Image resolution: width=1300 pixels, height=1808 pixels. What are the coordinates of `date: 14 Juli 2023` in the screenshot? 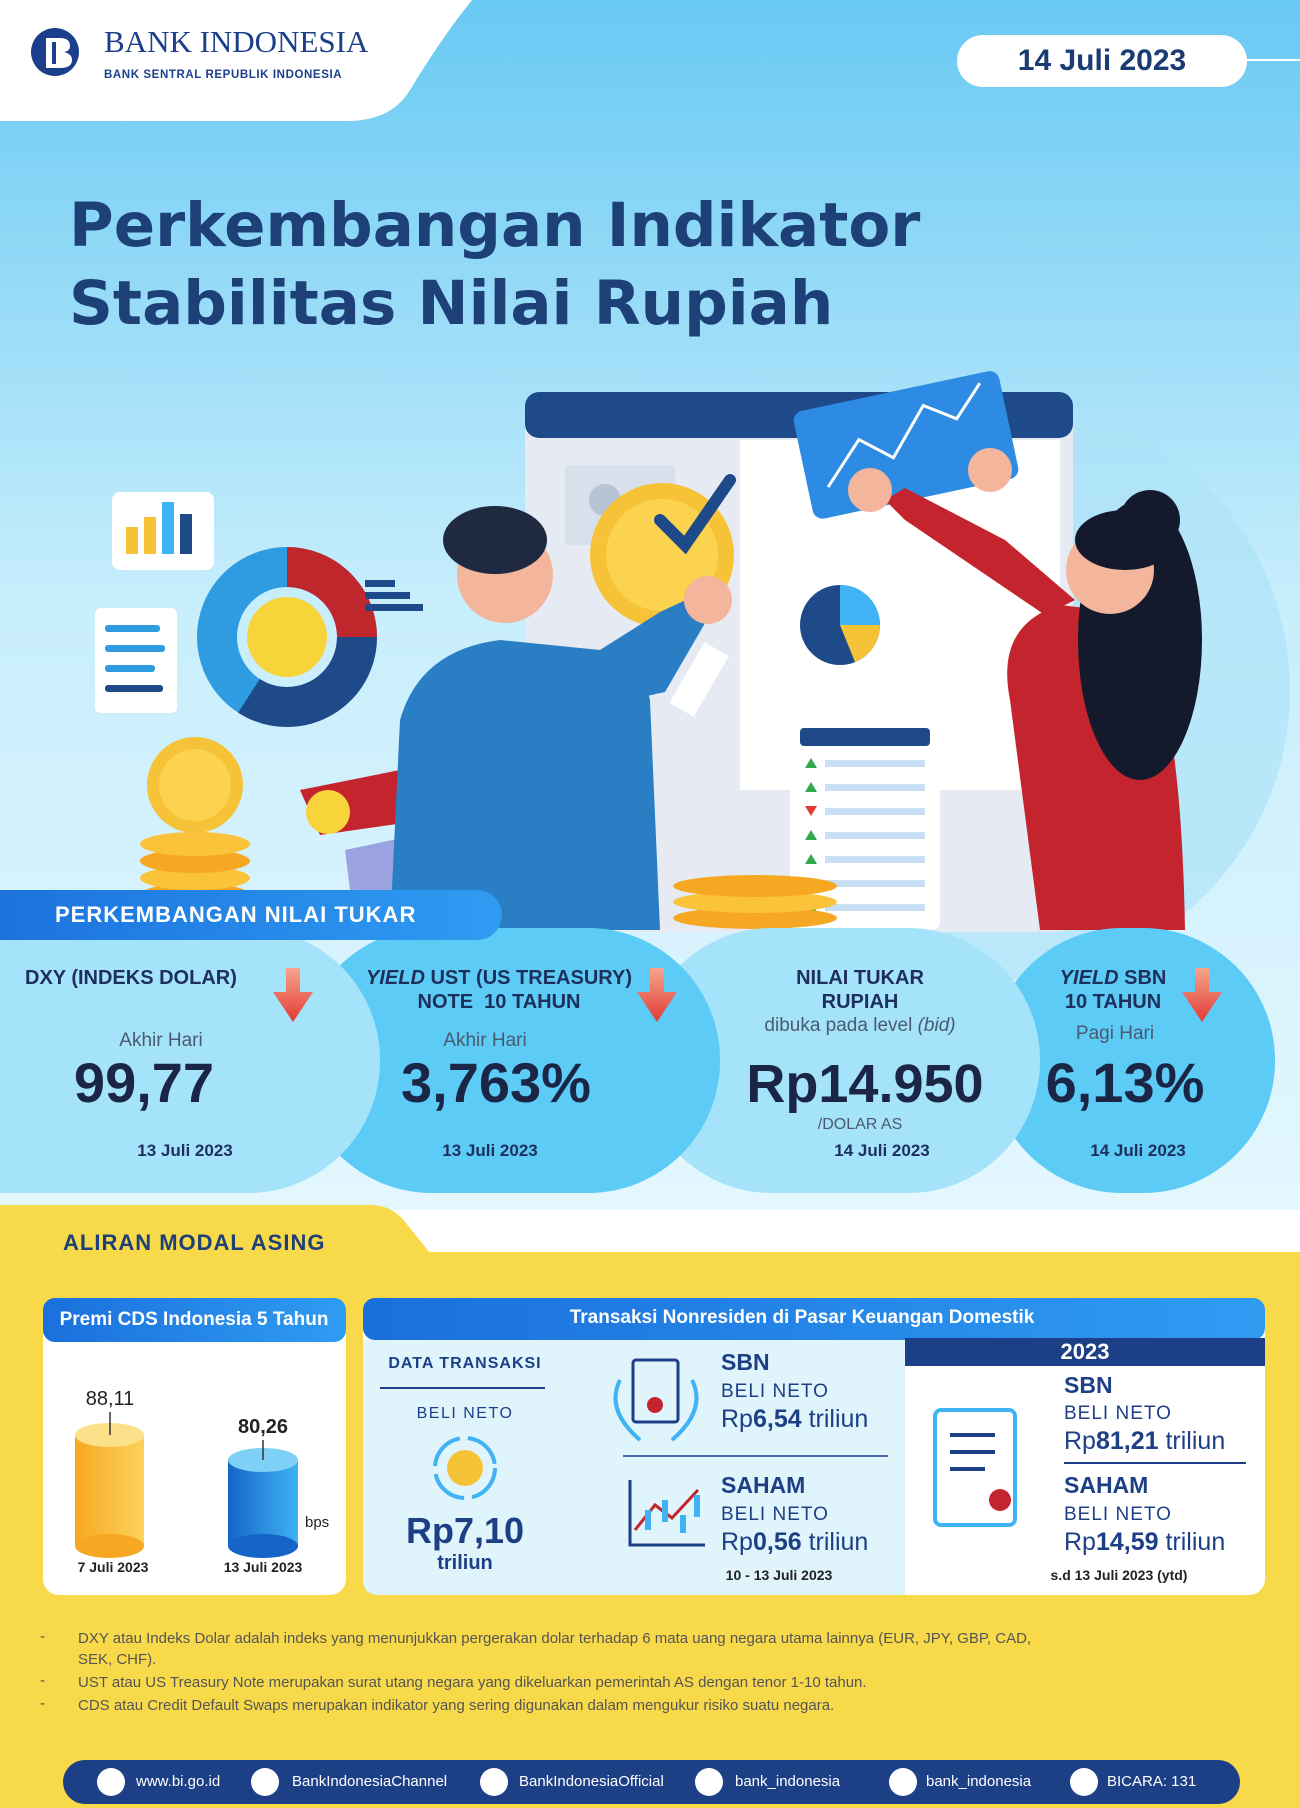 It's located at (1102, 60).